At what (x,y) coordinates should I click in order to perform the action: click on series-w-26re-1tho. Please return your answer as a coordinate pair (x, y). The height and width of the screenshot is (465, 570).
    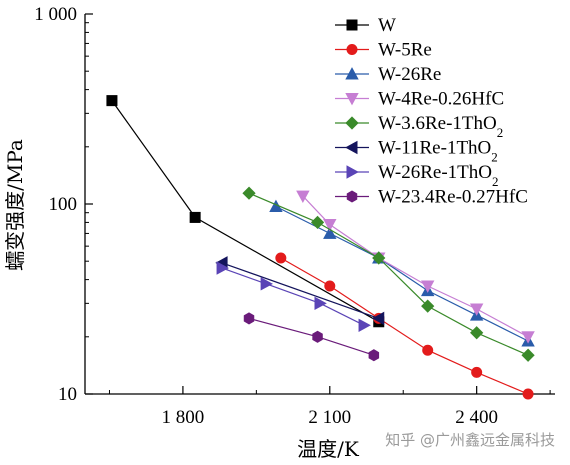
    Looking at the image, I should click on (293, 296).